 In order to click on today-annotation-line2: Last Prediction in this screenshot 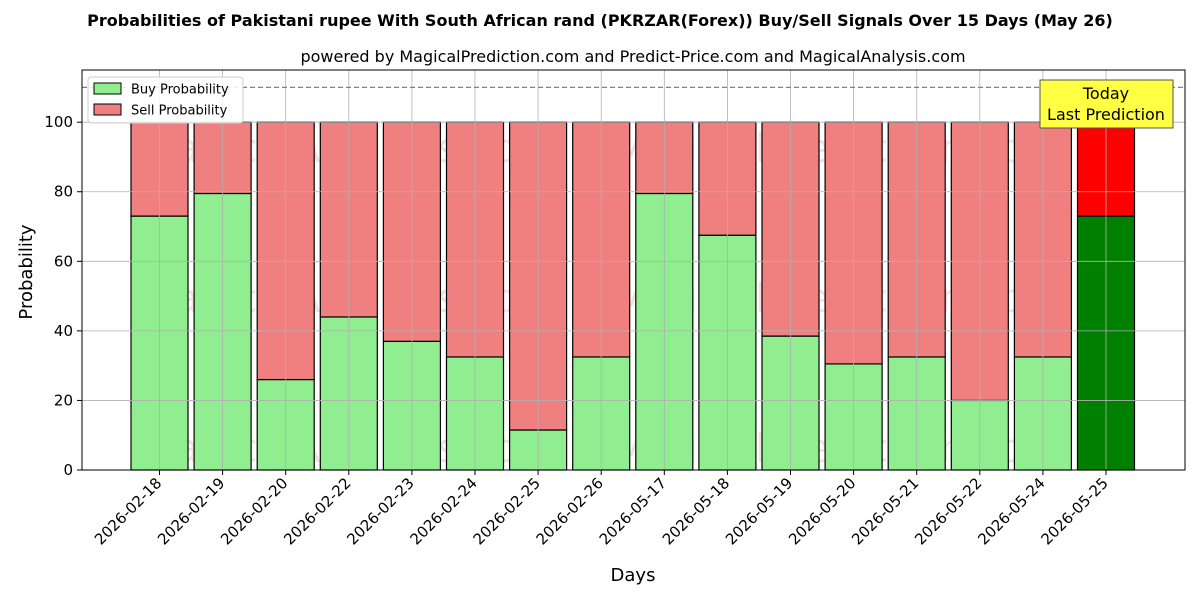, I will do `click(1106, 114)`.